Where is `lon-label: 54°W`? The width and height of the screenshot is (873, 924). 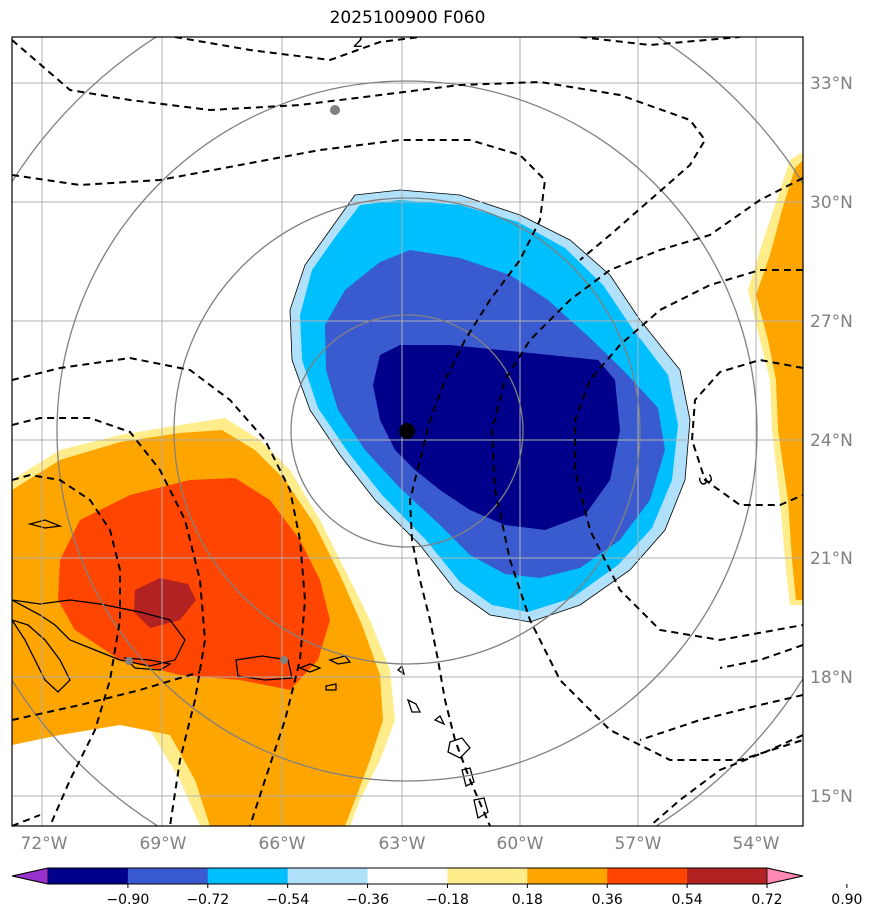
lon-label: 54°W is located at coordinates (756, 844).